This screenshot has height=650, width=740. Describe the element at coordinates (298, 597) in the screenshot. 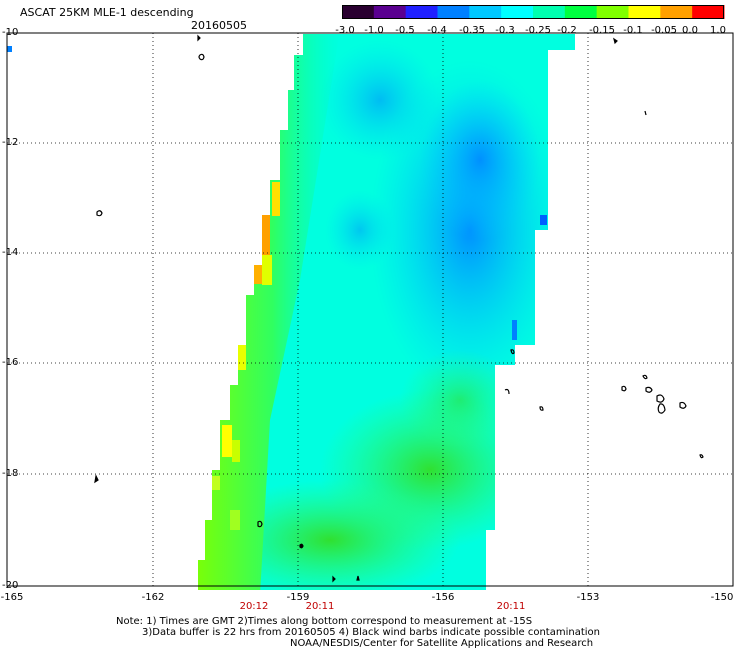

I see `lon-tick-label: -159` at that location.